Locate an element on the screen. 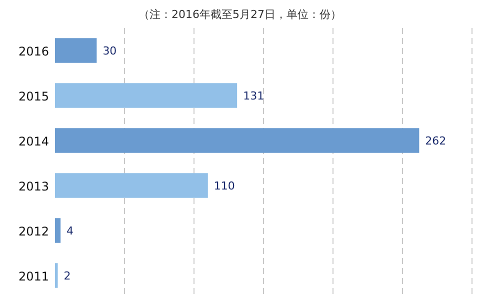  data-label: 262 is located at coordinates (435, 141).